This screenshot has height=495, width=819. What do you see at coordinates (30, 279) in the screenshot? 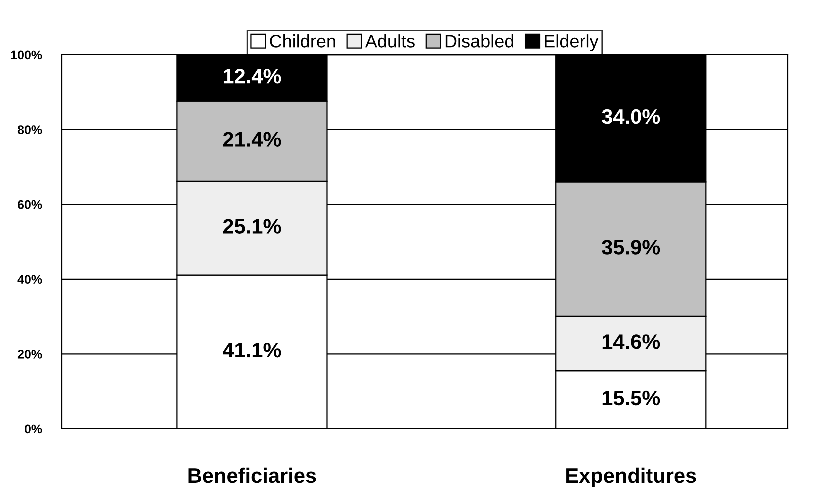
I see `y-tick-label: 40%` at bounding box center [30, 279].